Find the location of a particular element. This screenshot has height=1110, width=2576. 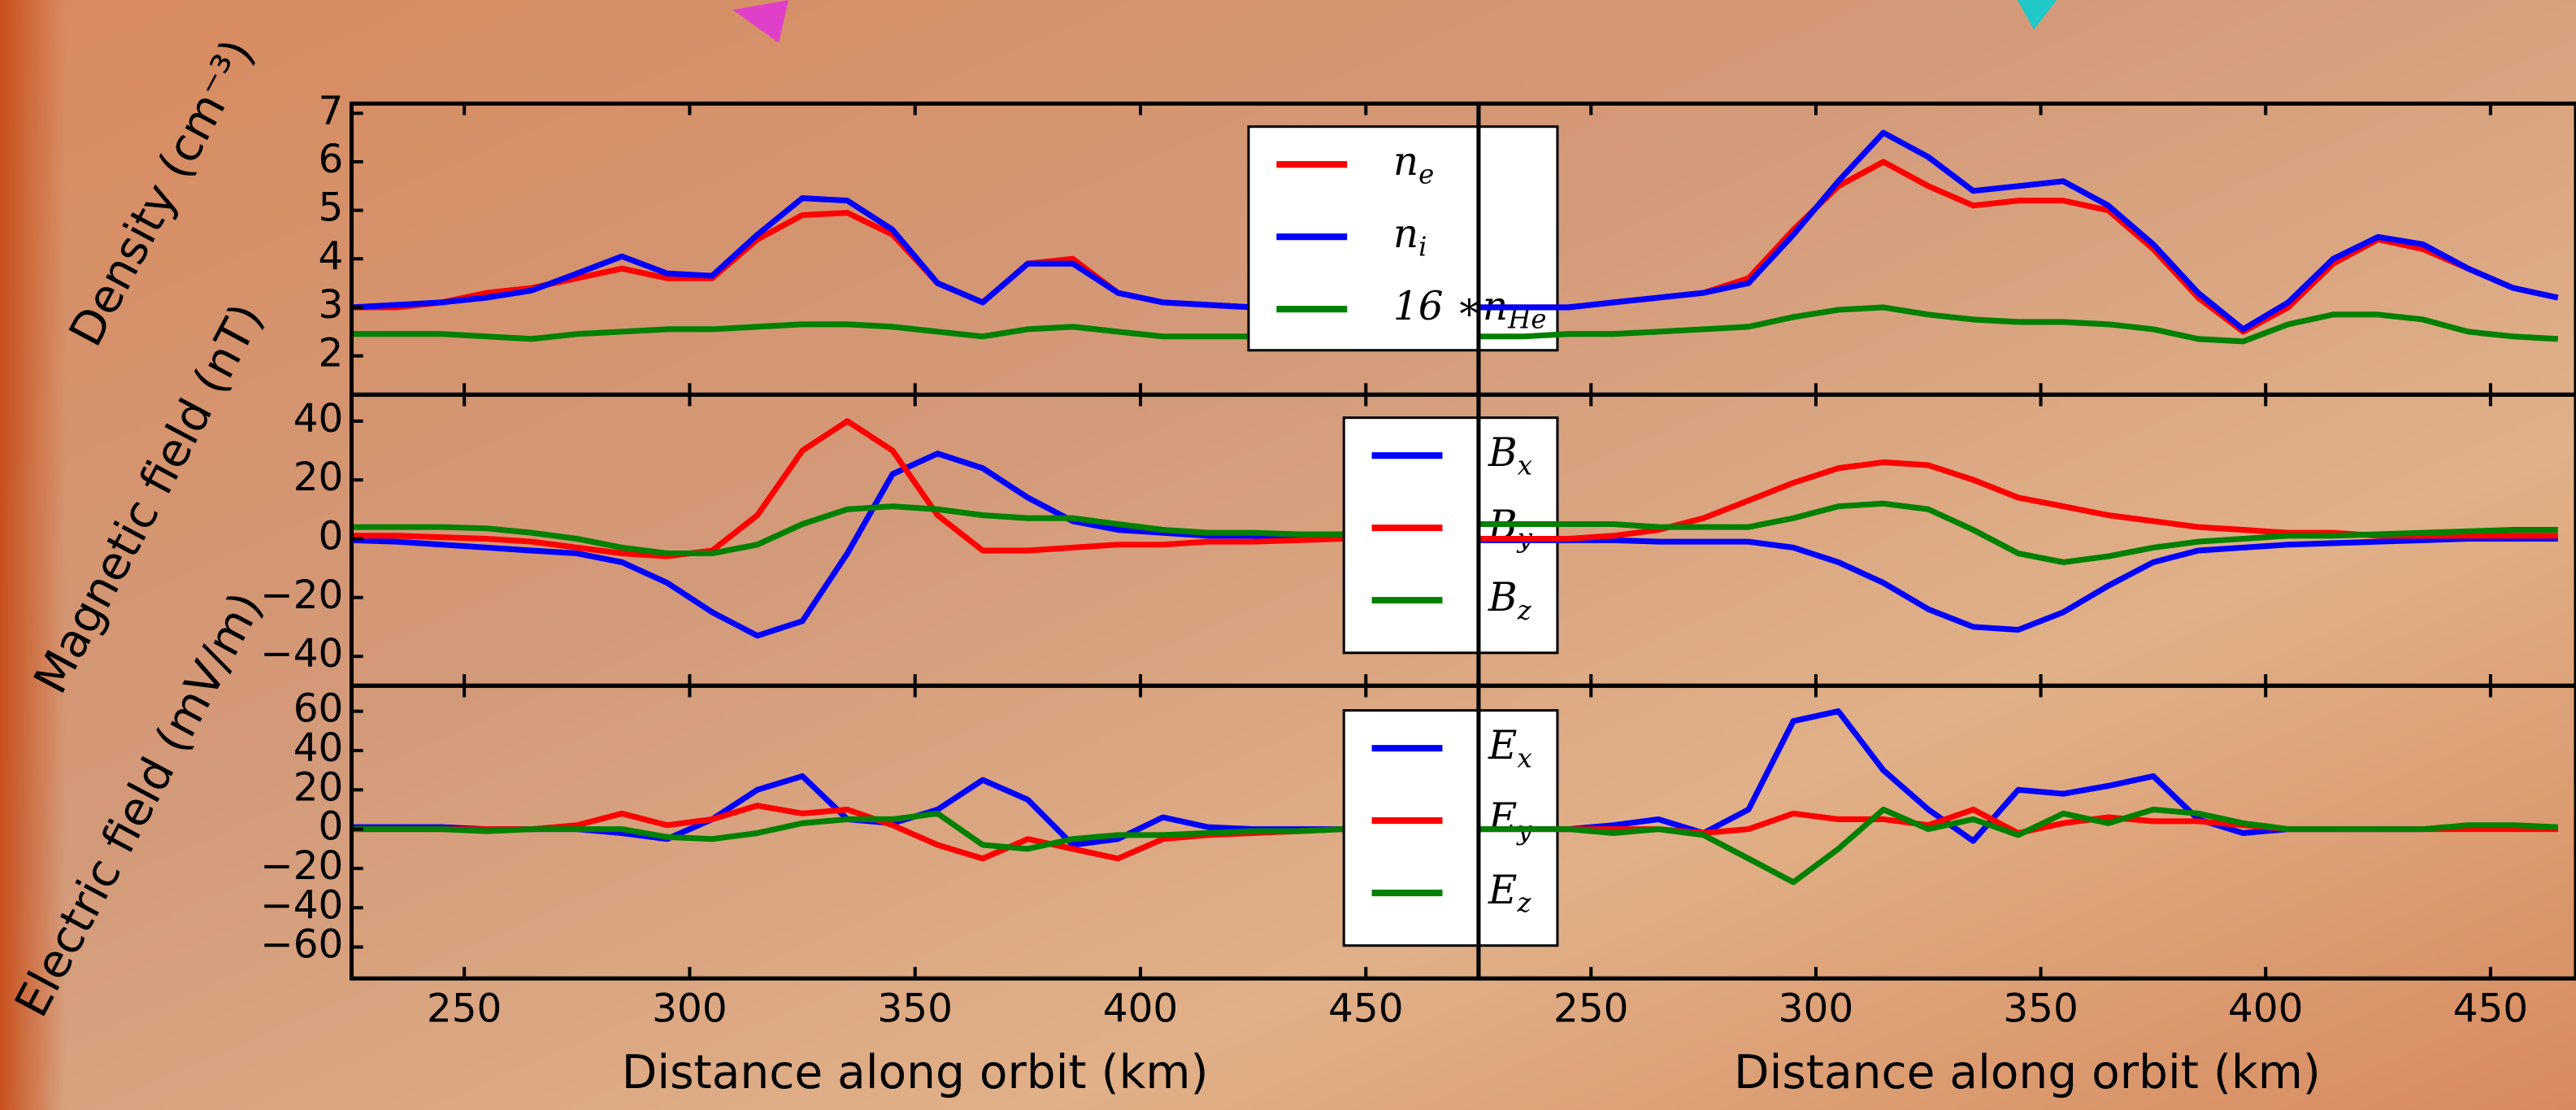

legend-label: ni is located at coordinates (1410, 236).